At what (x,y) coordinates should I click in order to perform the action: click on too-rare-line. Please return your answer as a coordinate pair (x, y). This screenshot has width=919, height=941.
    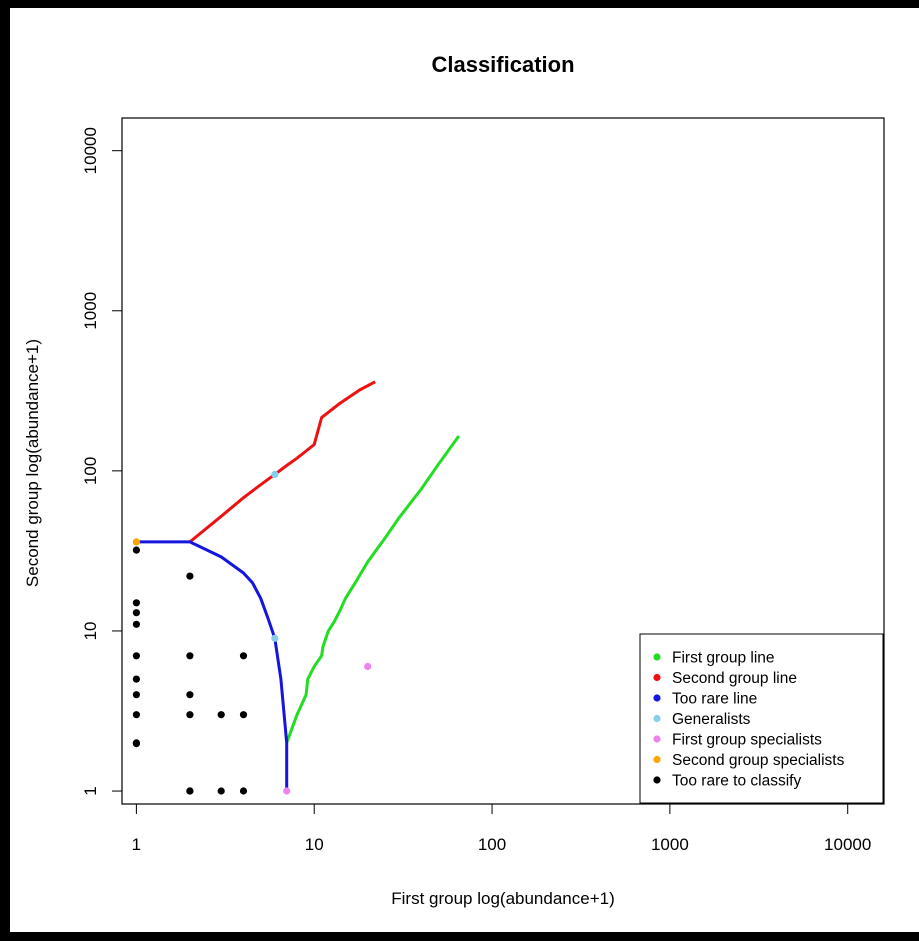
    Looking at the image, I should click on (212, 665).